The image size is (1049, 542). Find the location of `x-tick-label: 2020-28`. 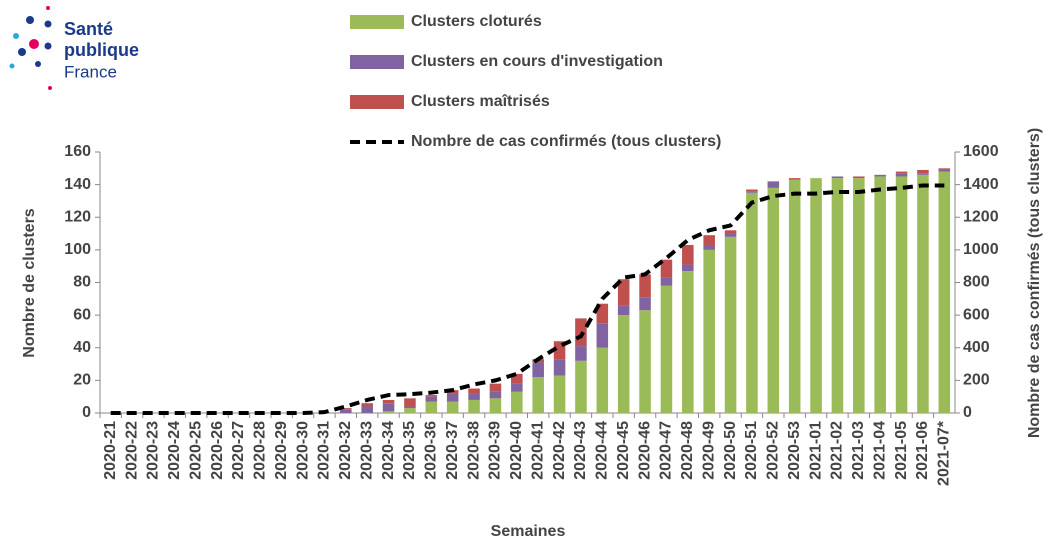

x-tick-label: 2020-28 is located at coordinates (260, 450).